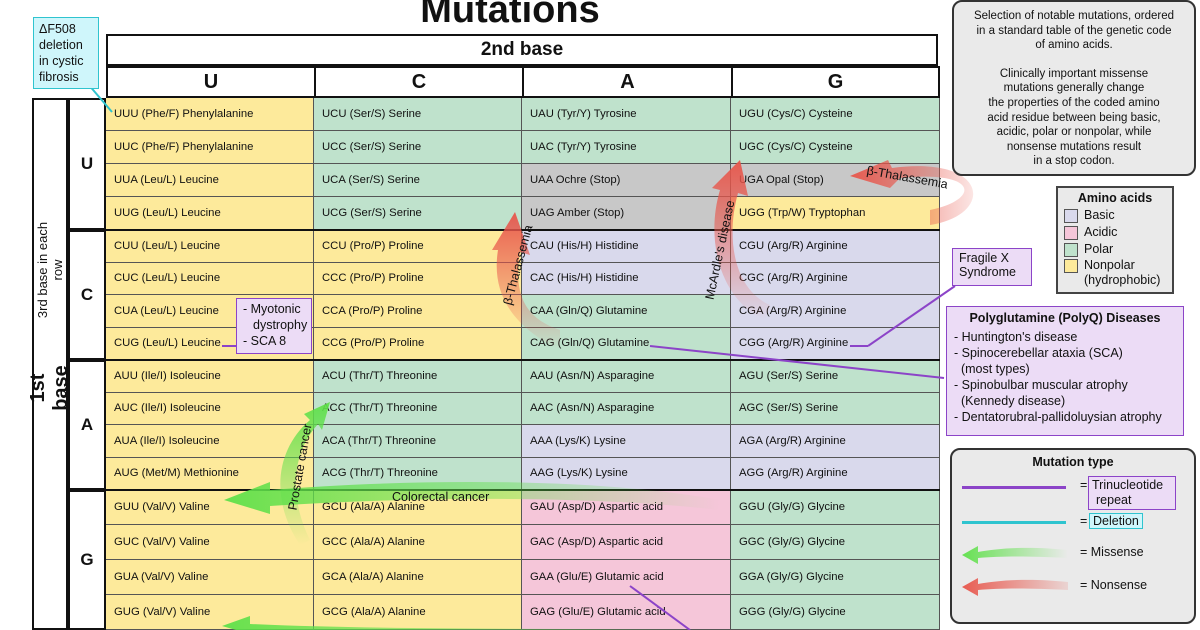 Image resolution: width=1200 pixels, height=630 pixels. What do you see at coordinates (1074, 16) in the screenshot?
I see `info-line: Selection of notable mutations, ordered` at bounding box center [1074, 16].